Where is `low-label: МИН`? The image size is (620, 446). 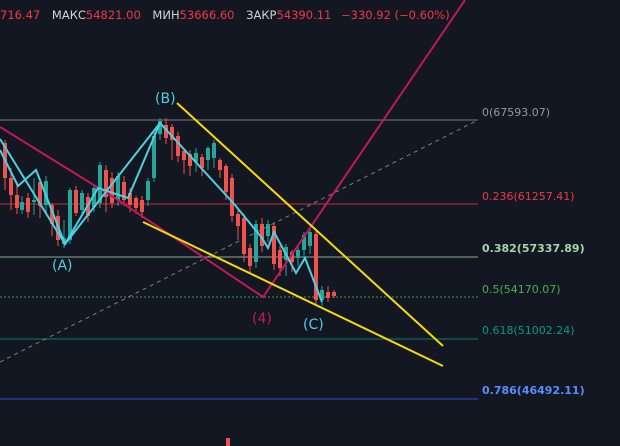
low-label: МИН is located at coordinates (166, 15).